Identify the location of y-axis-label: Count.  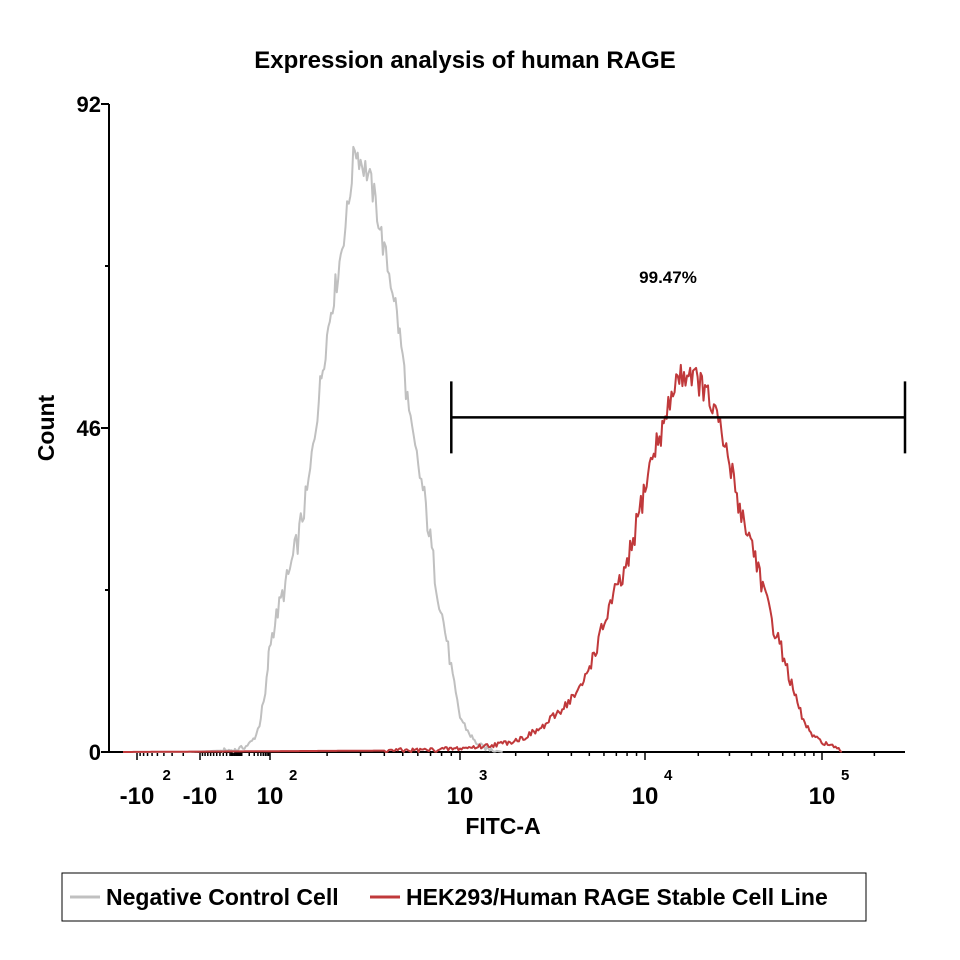
(46, 427).